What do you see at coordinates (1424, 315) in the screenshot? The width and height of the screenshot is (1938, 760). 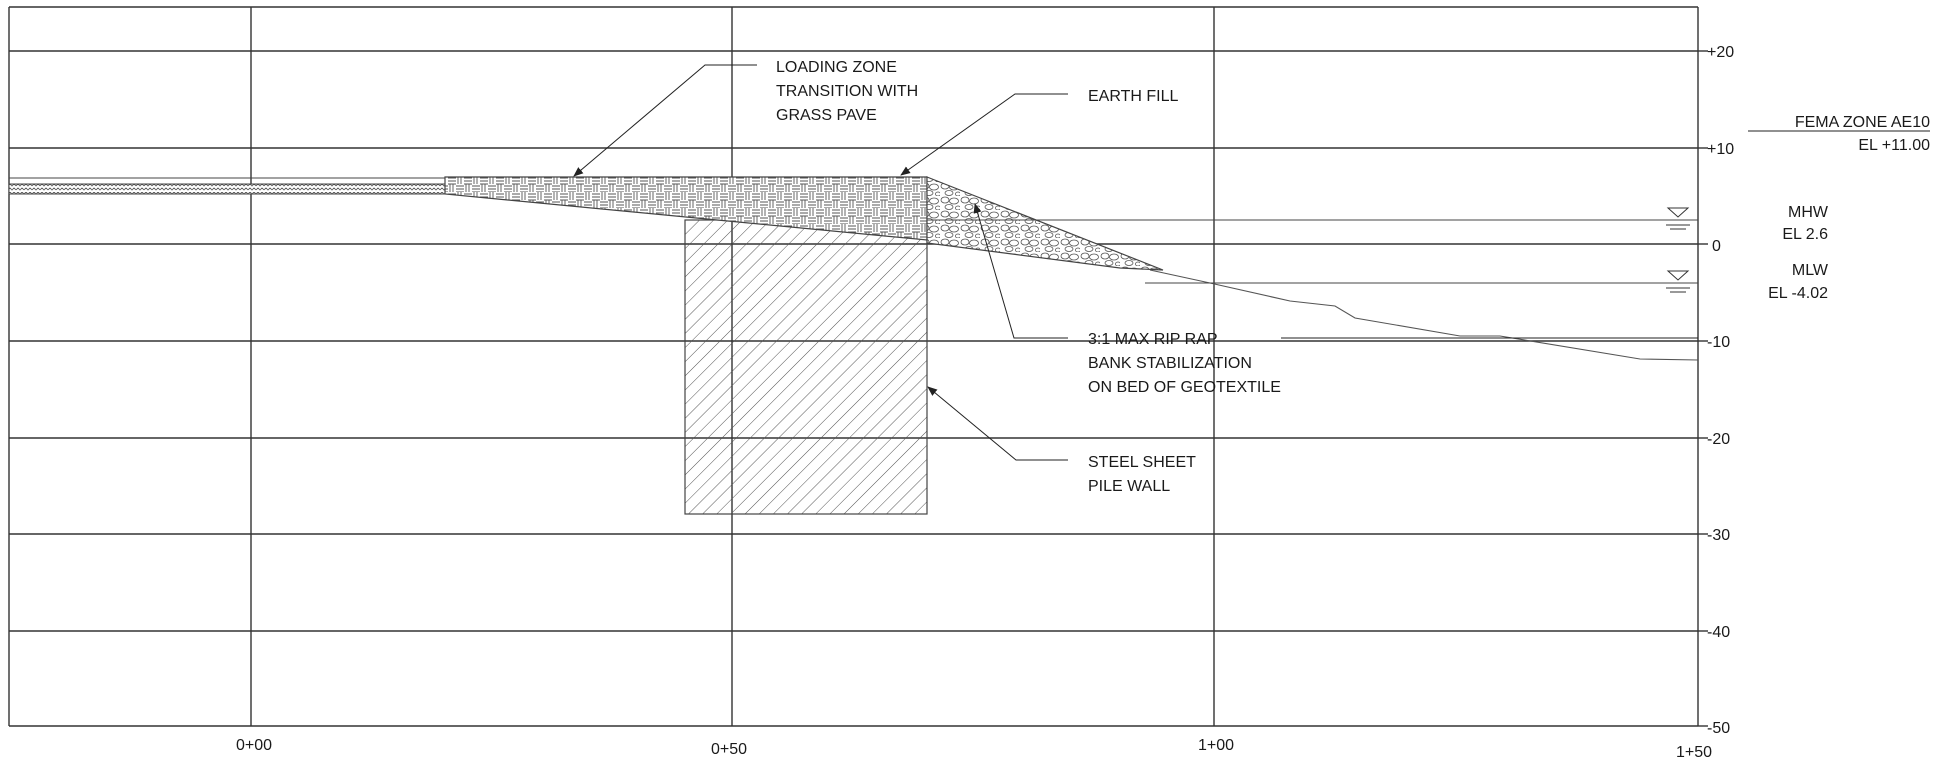 I see `existing-grade-line` at bounding box center [1424, 315].